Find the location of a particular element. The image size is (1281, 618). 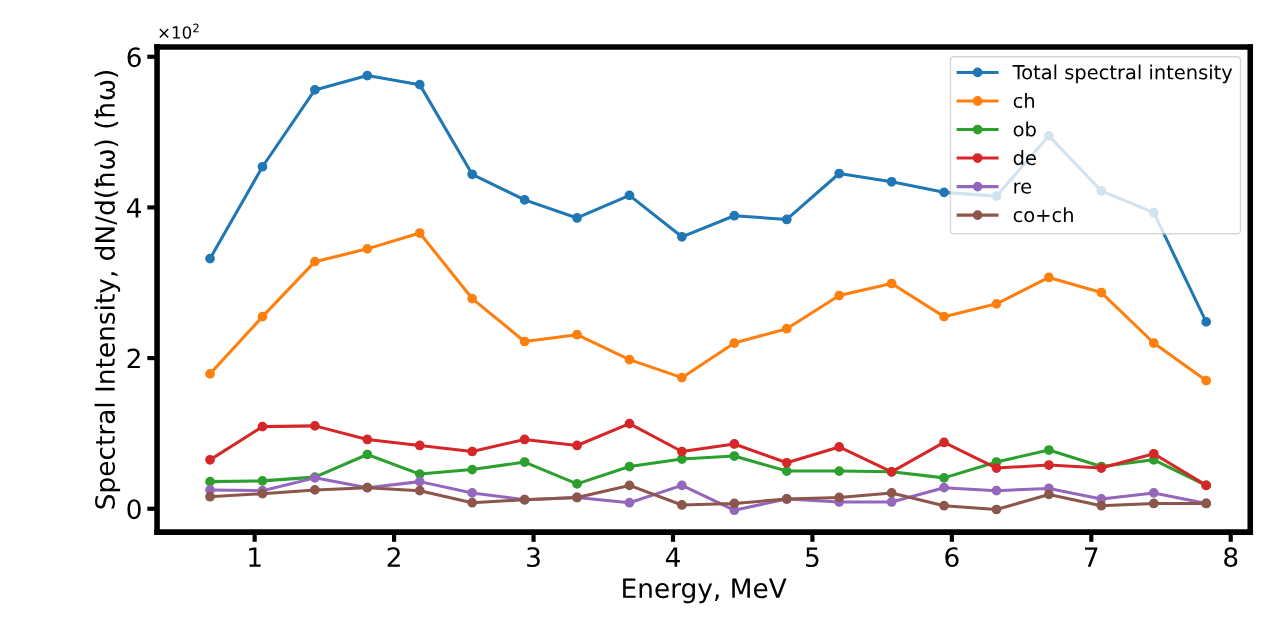

x-tick-label: 1 is located at coordinates (255, 557).